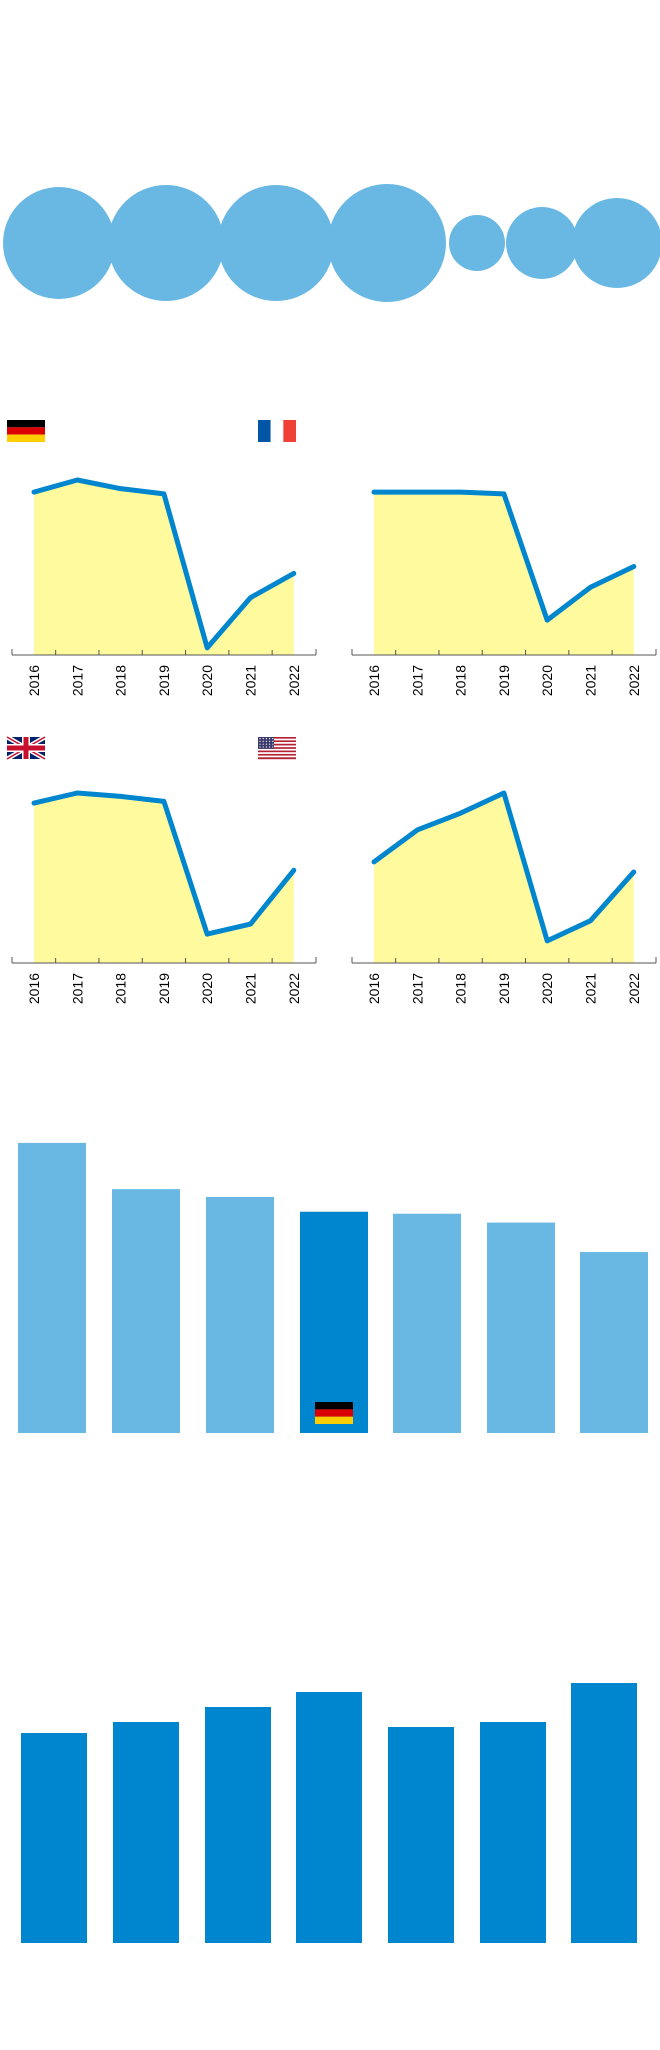  What do you see at coordinates (417, 680) in the screenshot?
I see `france-tick-label: 2017` at bounding box center [417, 680].